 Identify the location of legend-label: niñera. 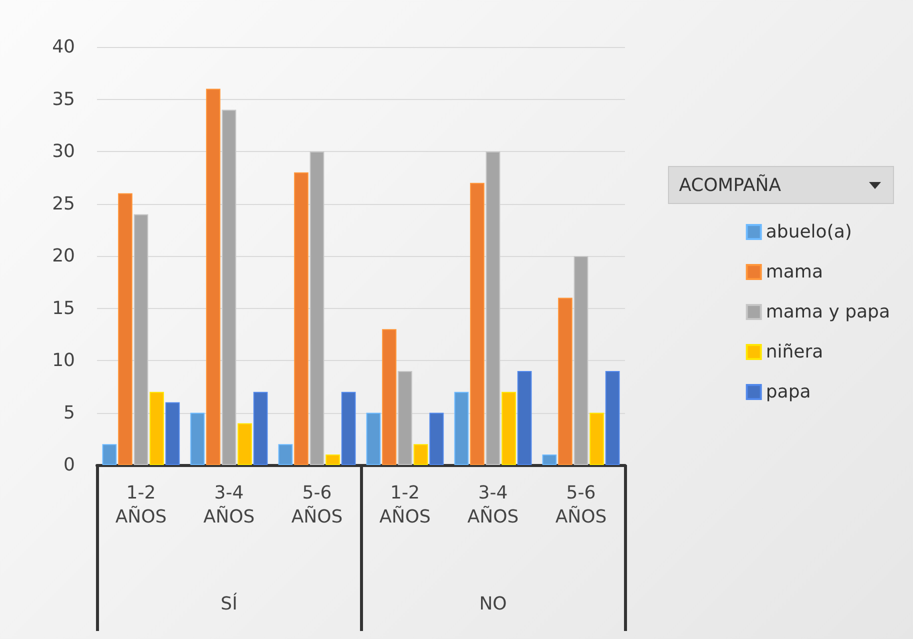
(795, 352).